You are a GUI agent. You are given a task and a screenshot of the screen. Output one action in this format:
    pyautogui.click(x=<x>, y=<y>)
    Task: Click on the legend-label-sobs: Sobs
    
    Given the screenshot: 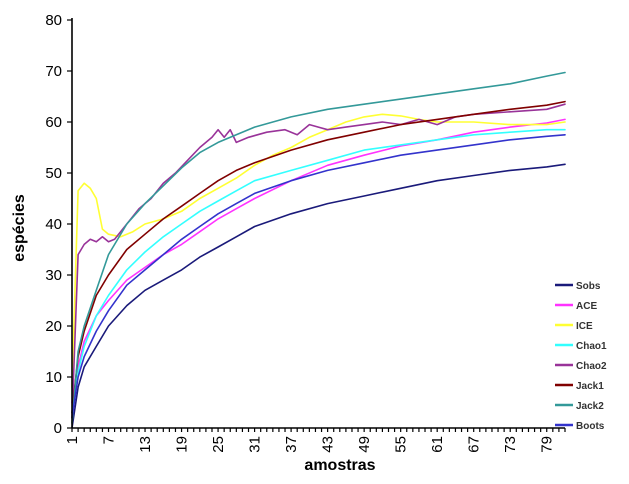 What is the action you would take?
    pyautogui.click(x=588, y=286)
    